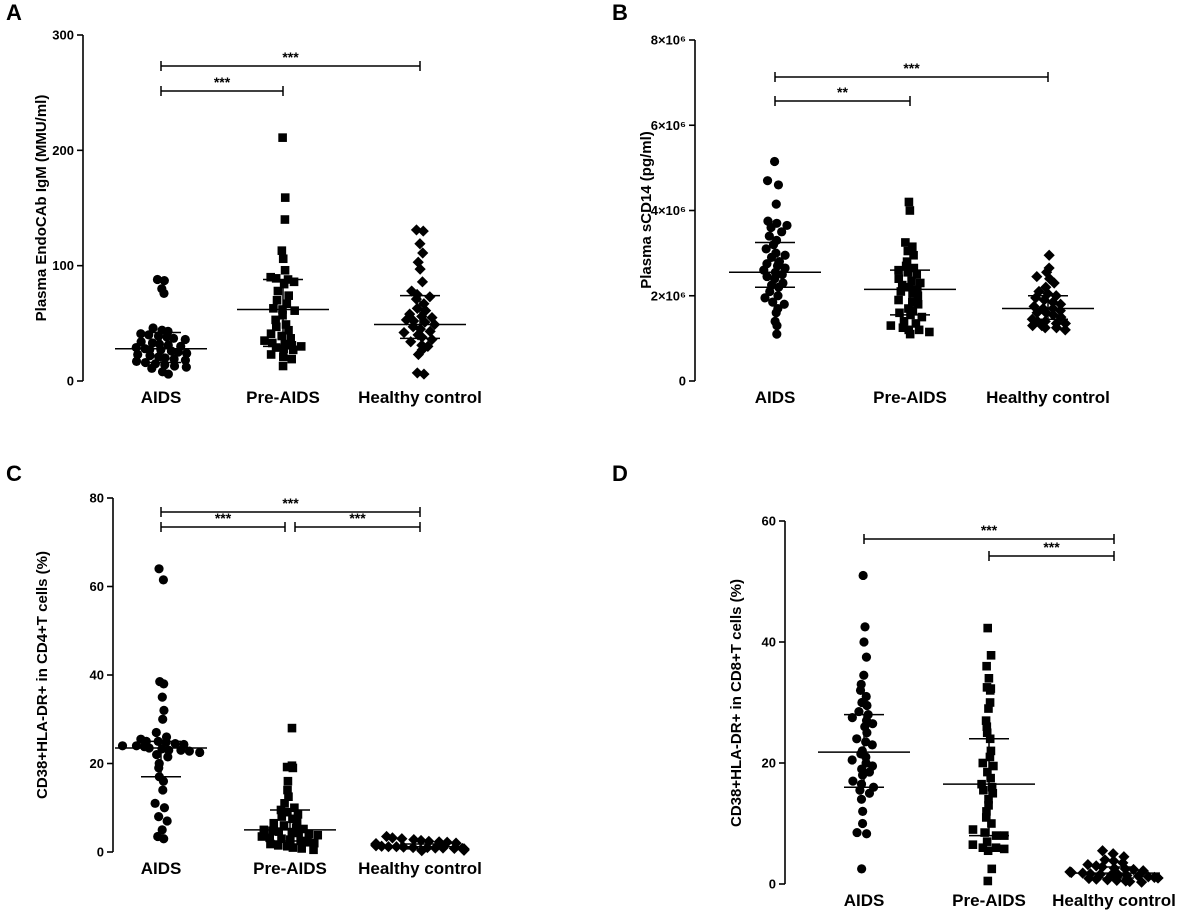 The width and height of the screenshot is (1200, 913). I want to click on y-tick-label: 100, so click(63, 265).